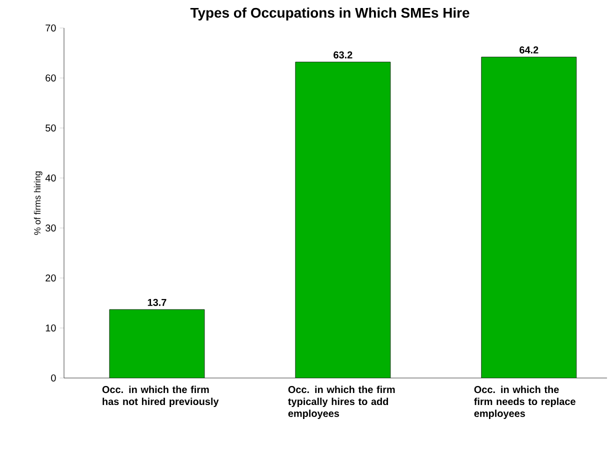  What do you see at coordinates (341, 402) in the screenshot?
I see `x-tick-label: Occ. in which the firm typically hires to add employees` at bounding box center [341, 402].